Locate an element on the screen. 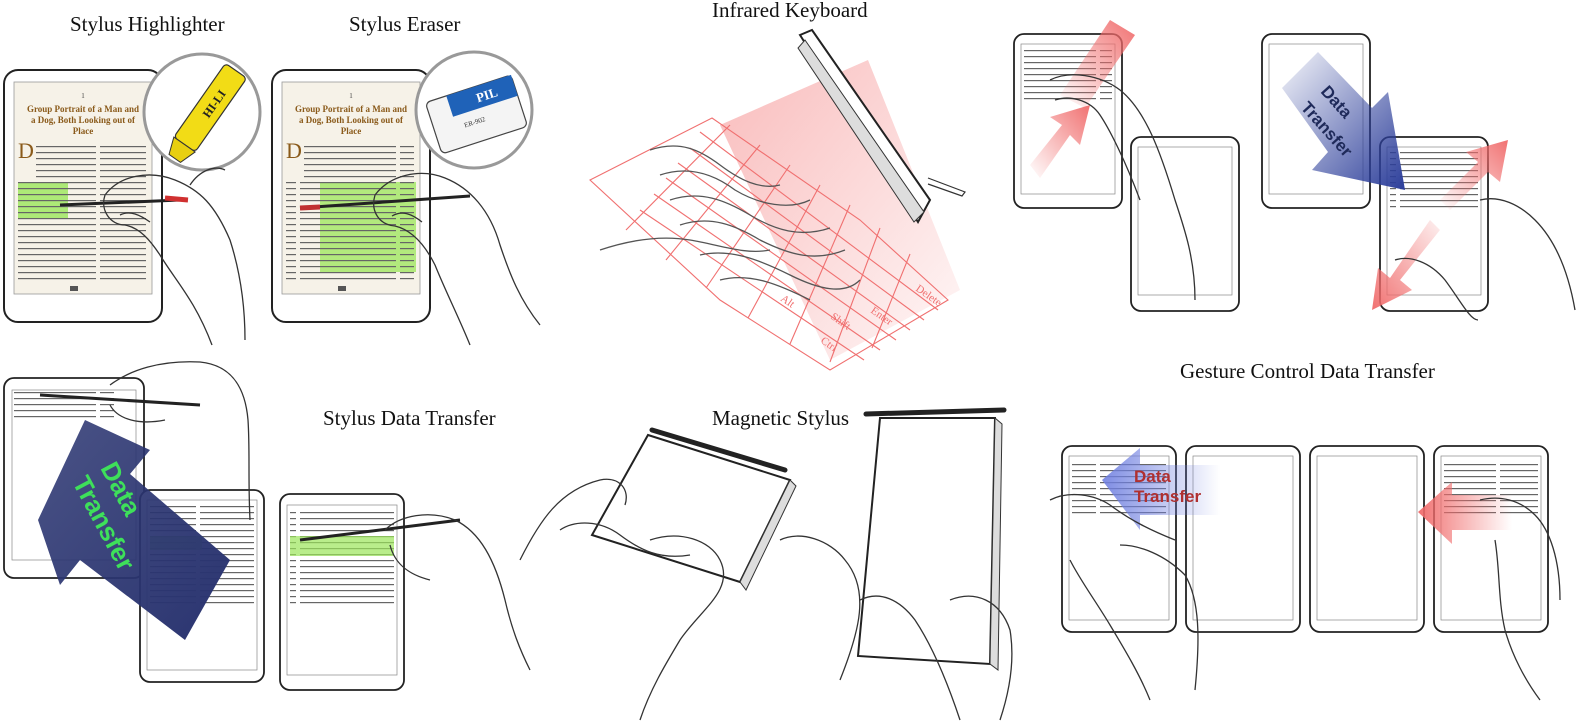 Image resolution: width=1591 pixels, height=725 pixels. typing-hands is located at coordinates (730, 223).